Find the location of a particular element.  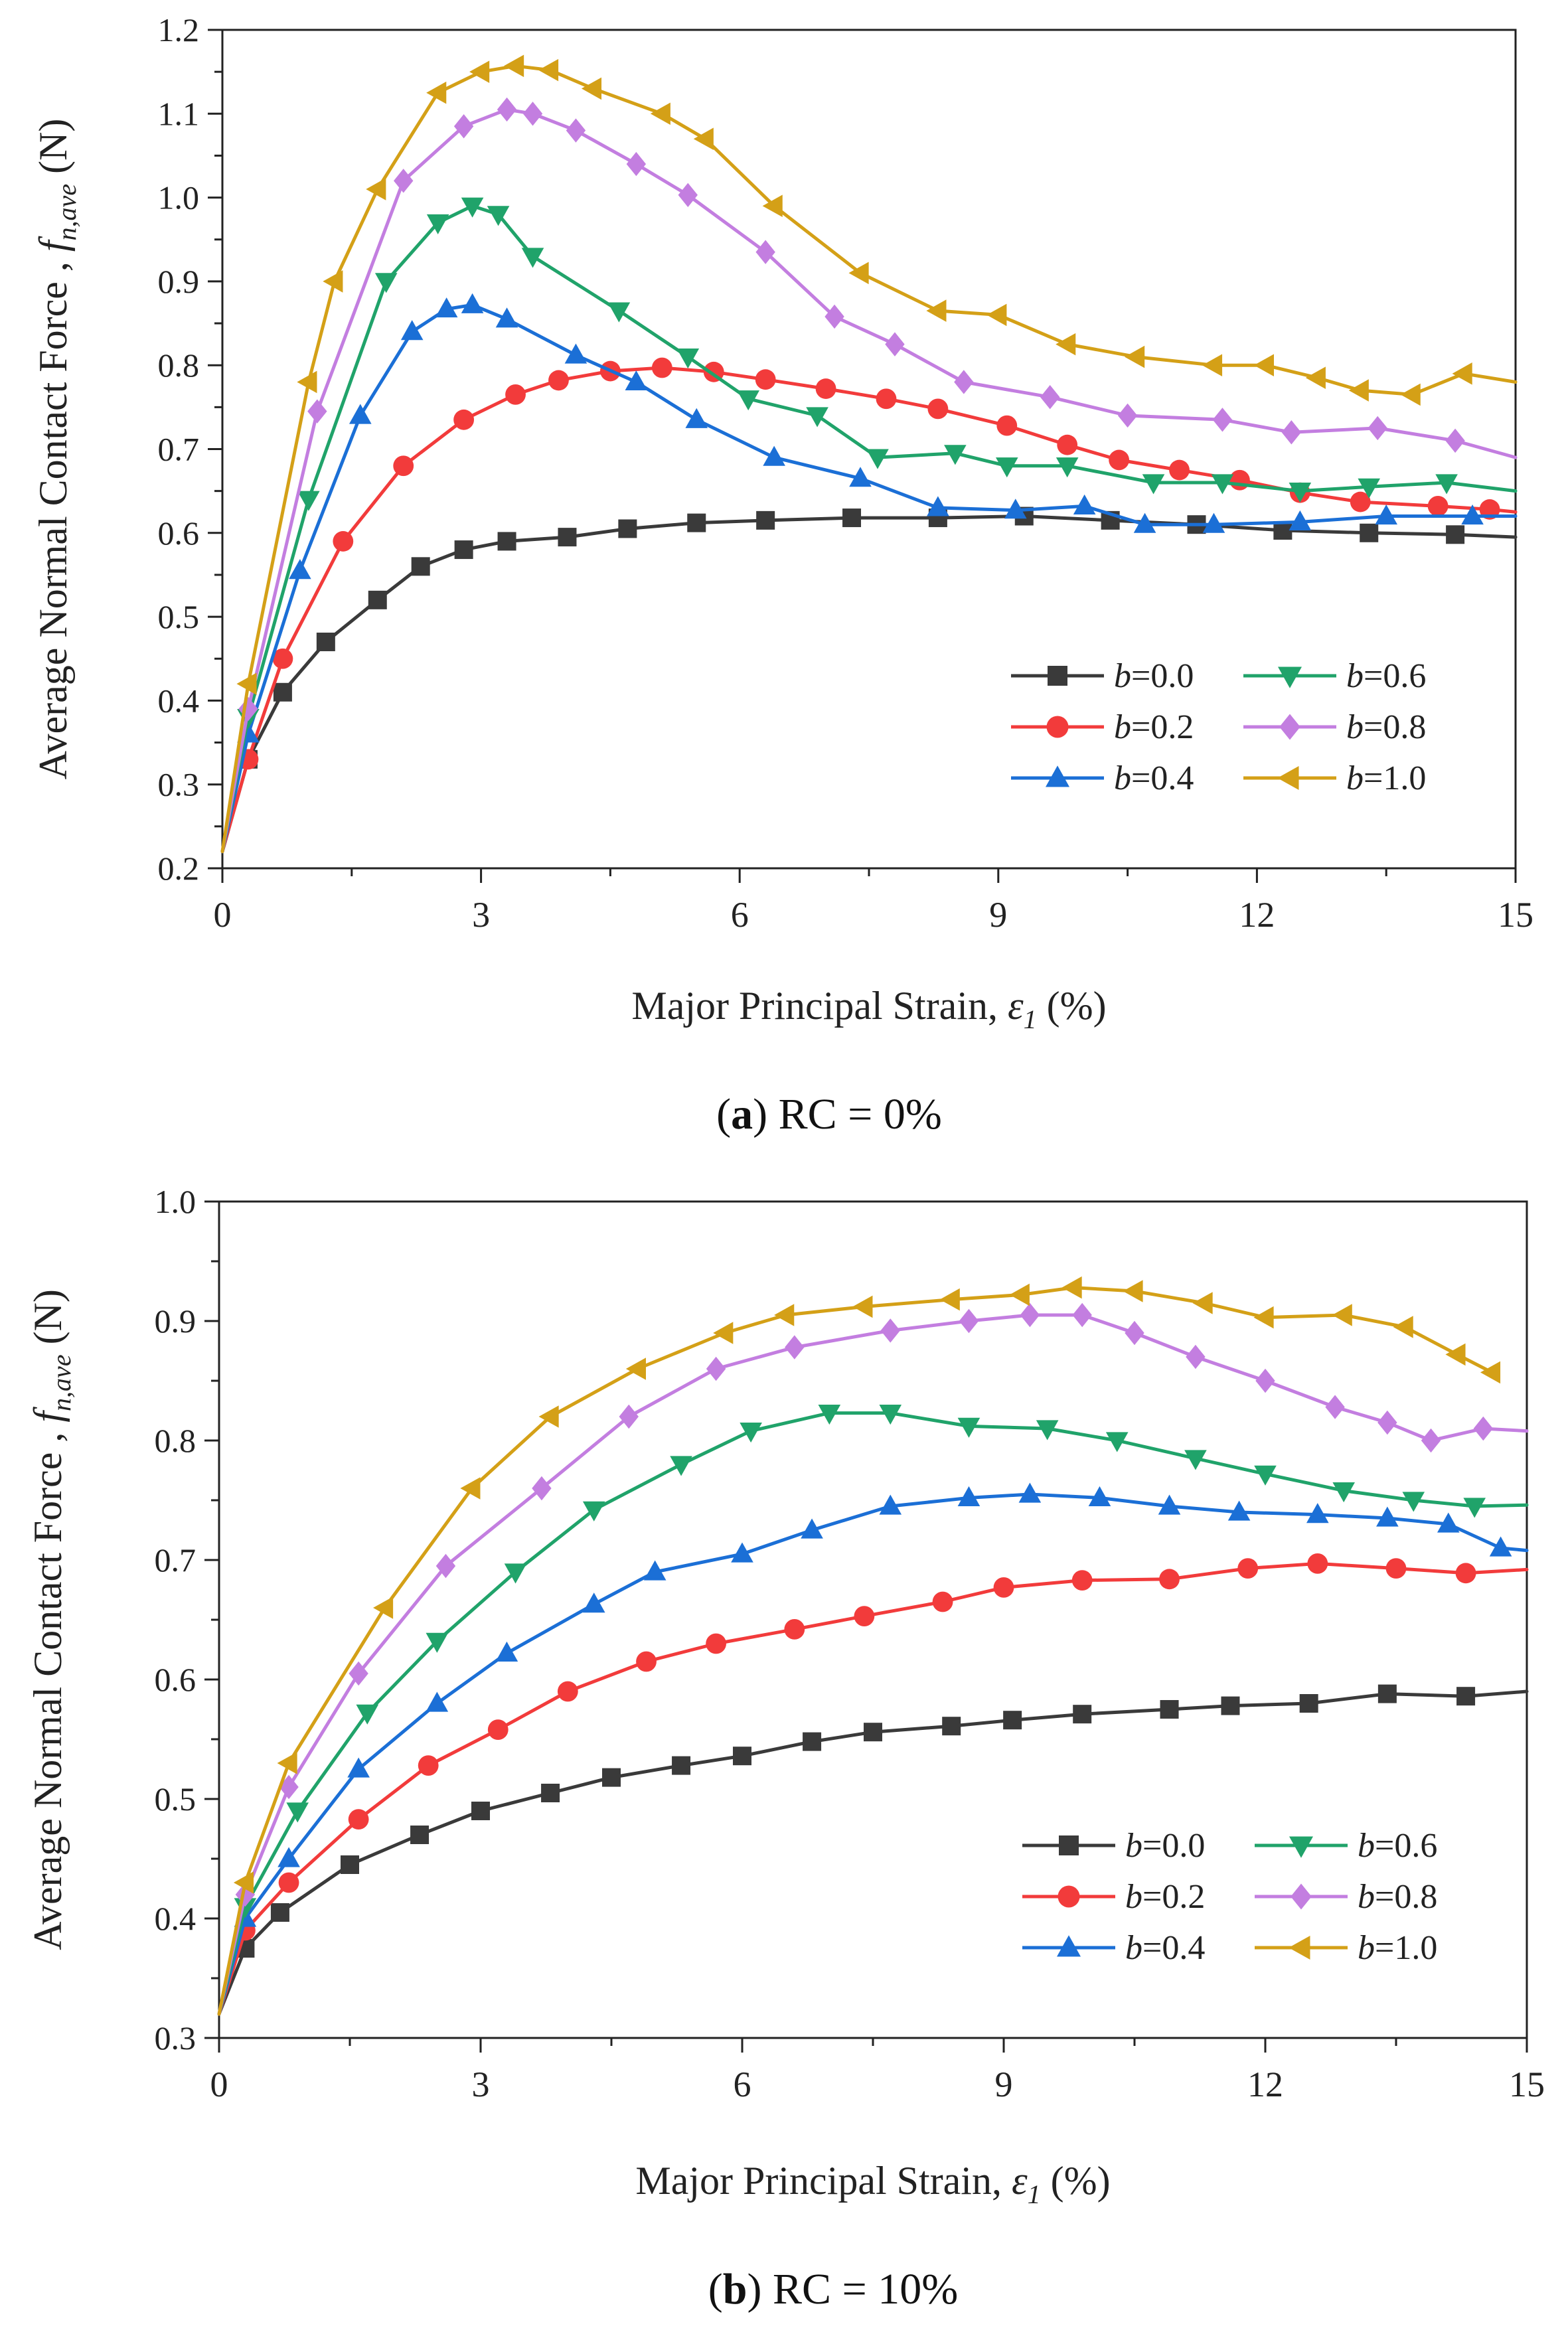

panel-caption: (b) RC = 10% is located at coordinates (833, 2289).